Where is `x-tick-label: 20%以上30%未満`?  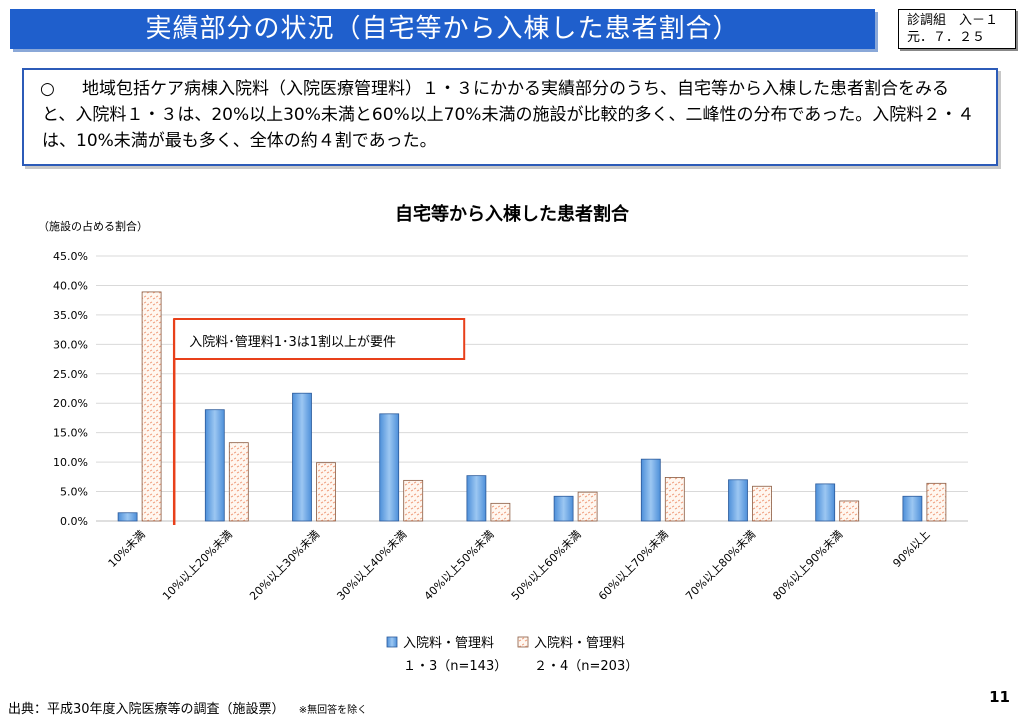
x-tick-label: 20%以上30%未満 is located at coordinates (284, 565).